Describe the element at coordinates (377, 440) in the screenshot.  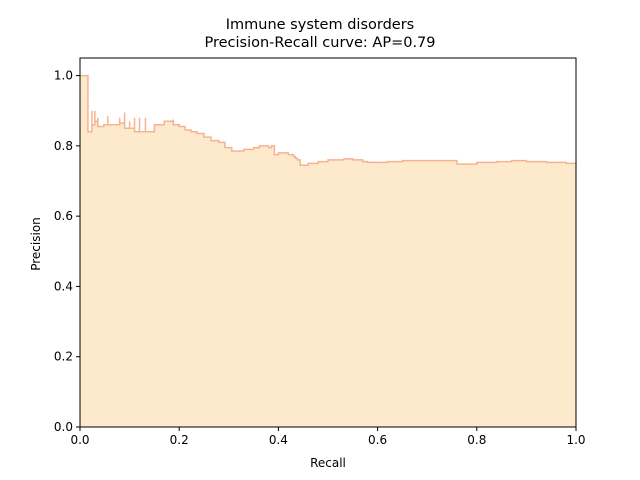
I see `x-tick-label: 0.6` at that location.